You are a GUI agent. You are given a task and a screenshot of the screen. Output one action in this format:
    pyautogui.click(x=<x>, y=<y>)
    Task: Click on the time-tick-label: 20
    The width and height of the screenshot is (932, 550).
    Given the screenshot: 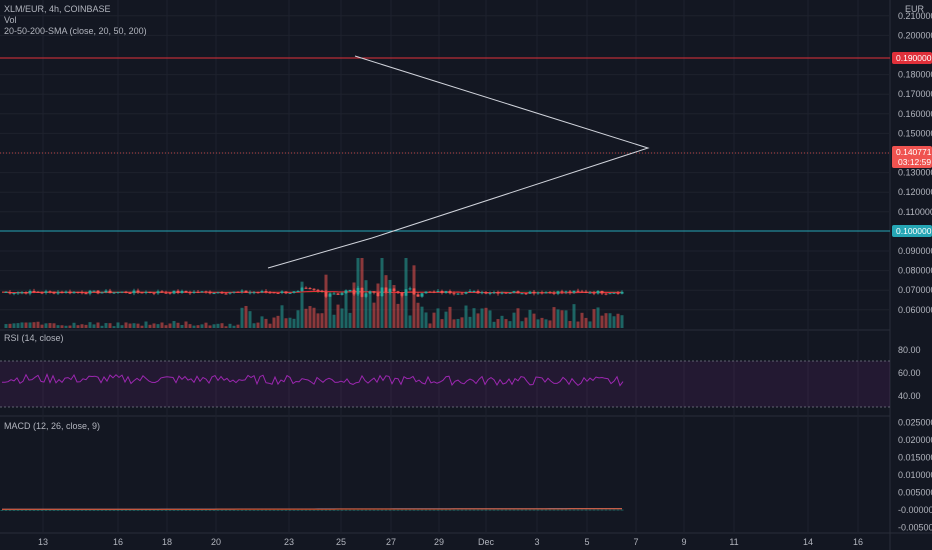 What is the action you would take?
    pyautogui.click(x=216, y=542)
    